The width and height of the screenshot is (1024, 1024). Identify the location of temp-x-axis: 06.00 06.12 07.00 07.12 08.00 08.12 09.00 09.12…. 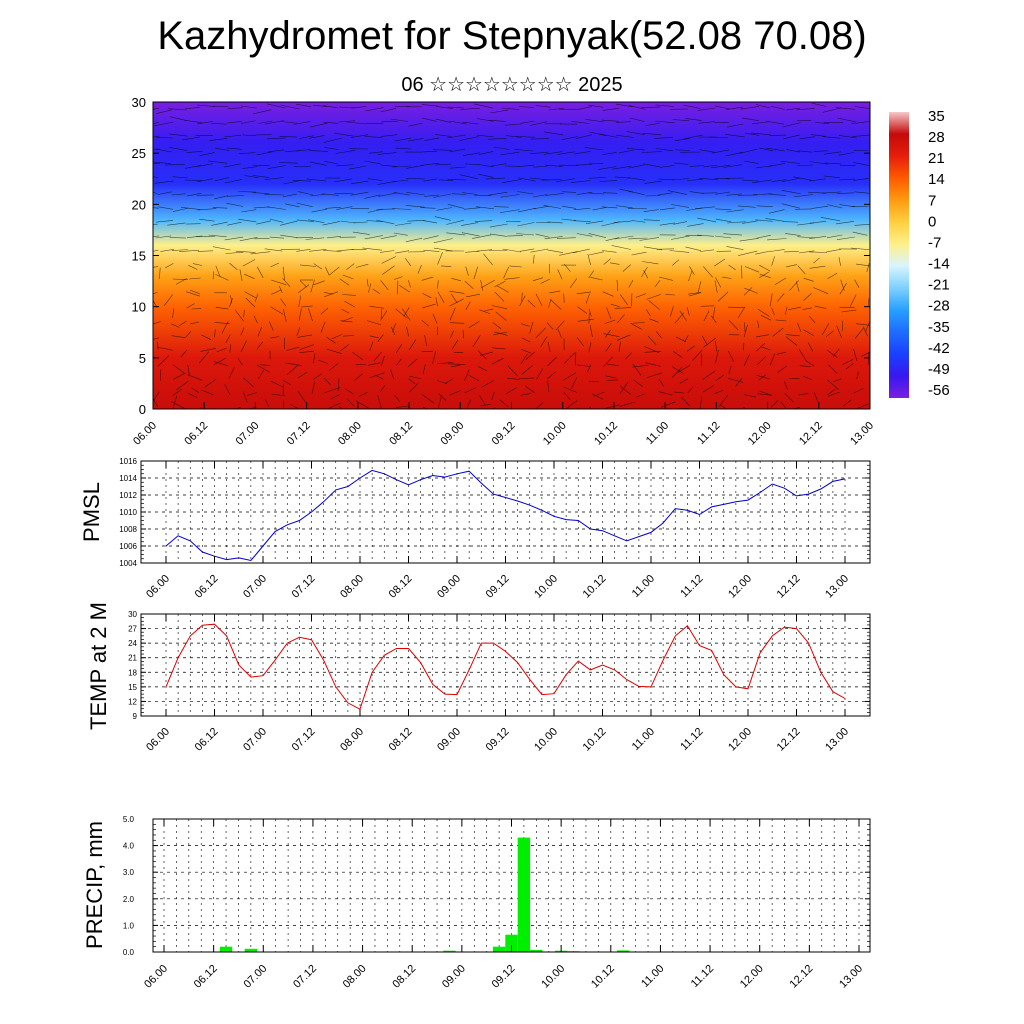
(497, 684).